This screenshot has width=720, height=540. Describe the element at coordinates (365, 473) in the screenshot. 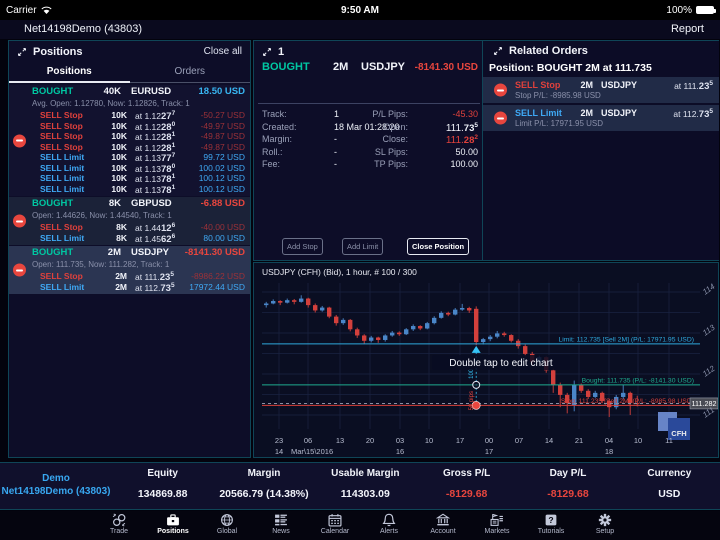

I see `summary-label: Usable Margin` at that location.